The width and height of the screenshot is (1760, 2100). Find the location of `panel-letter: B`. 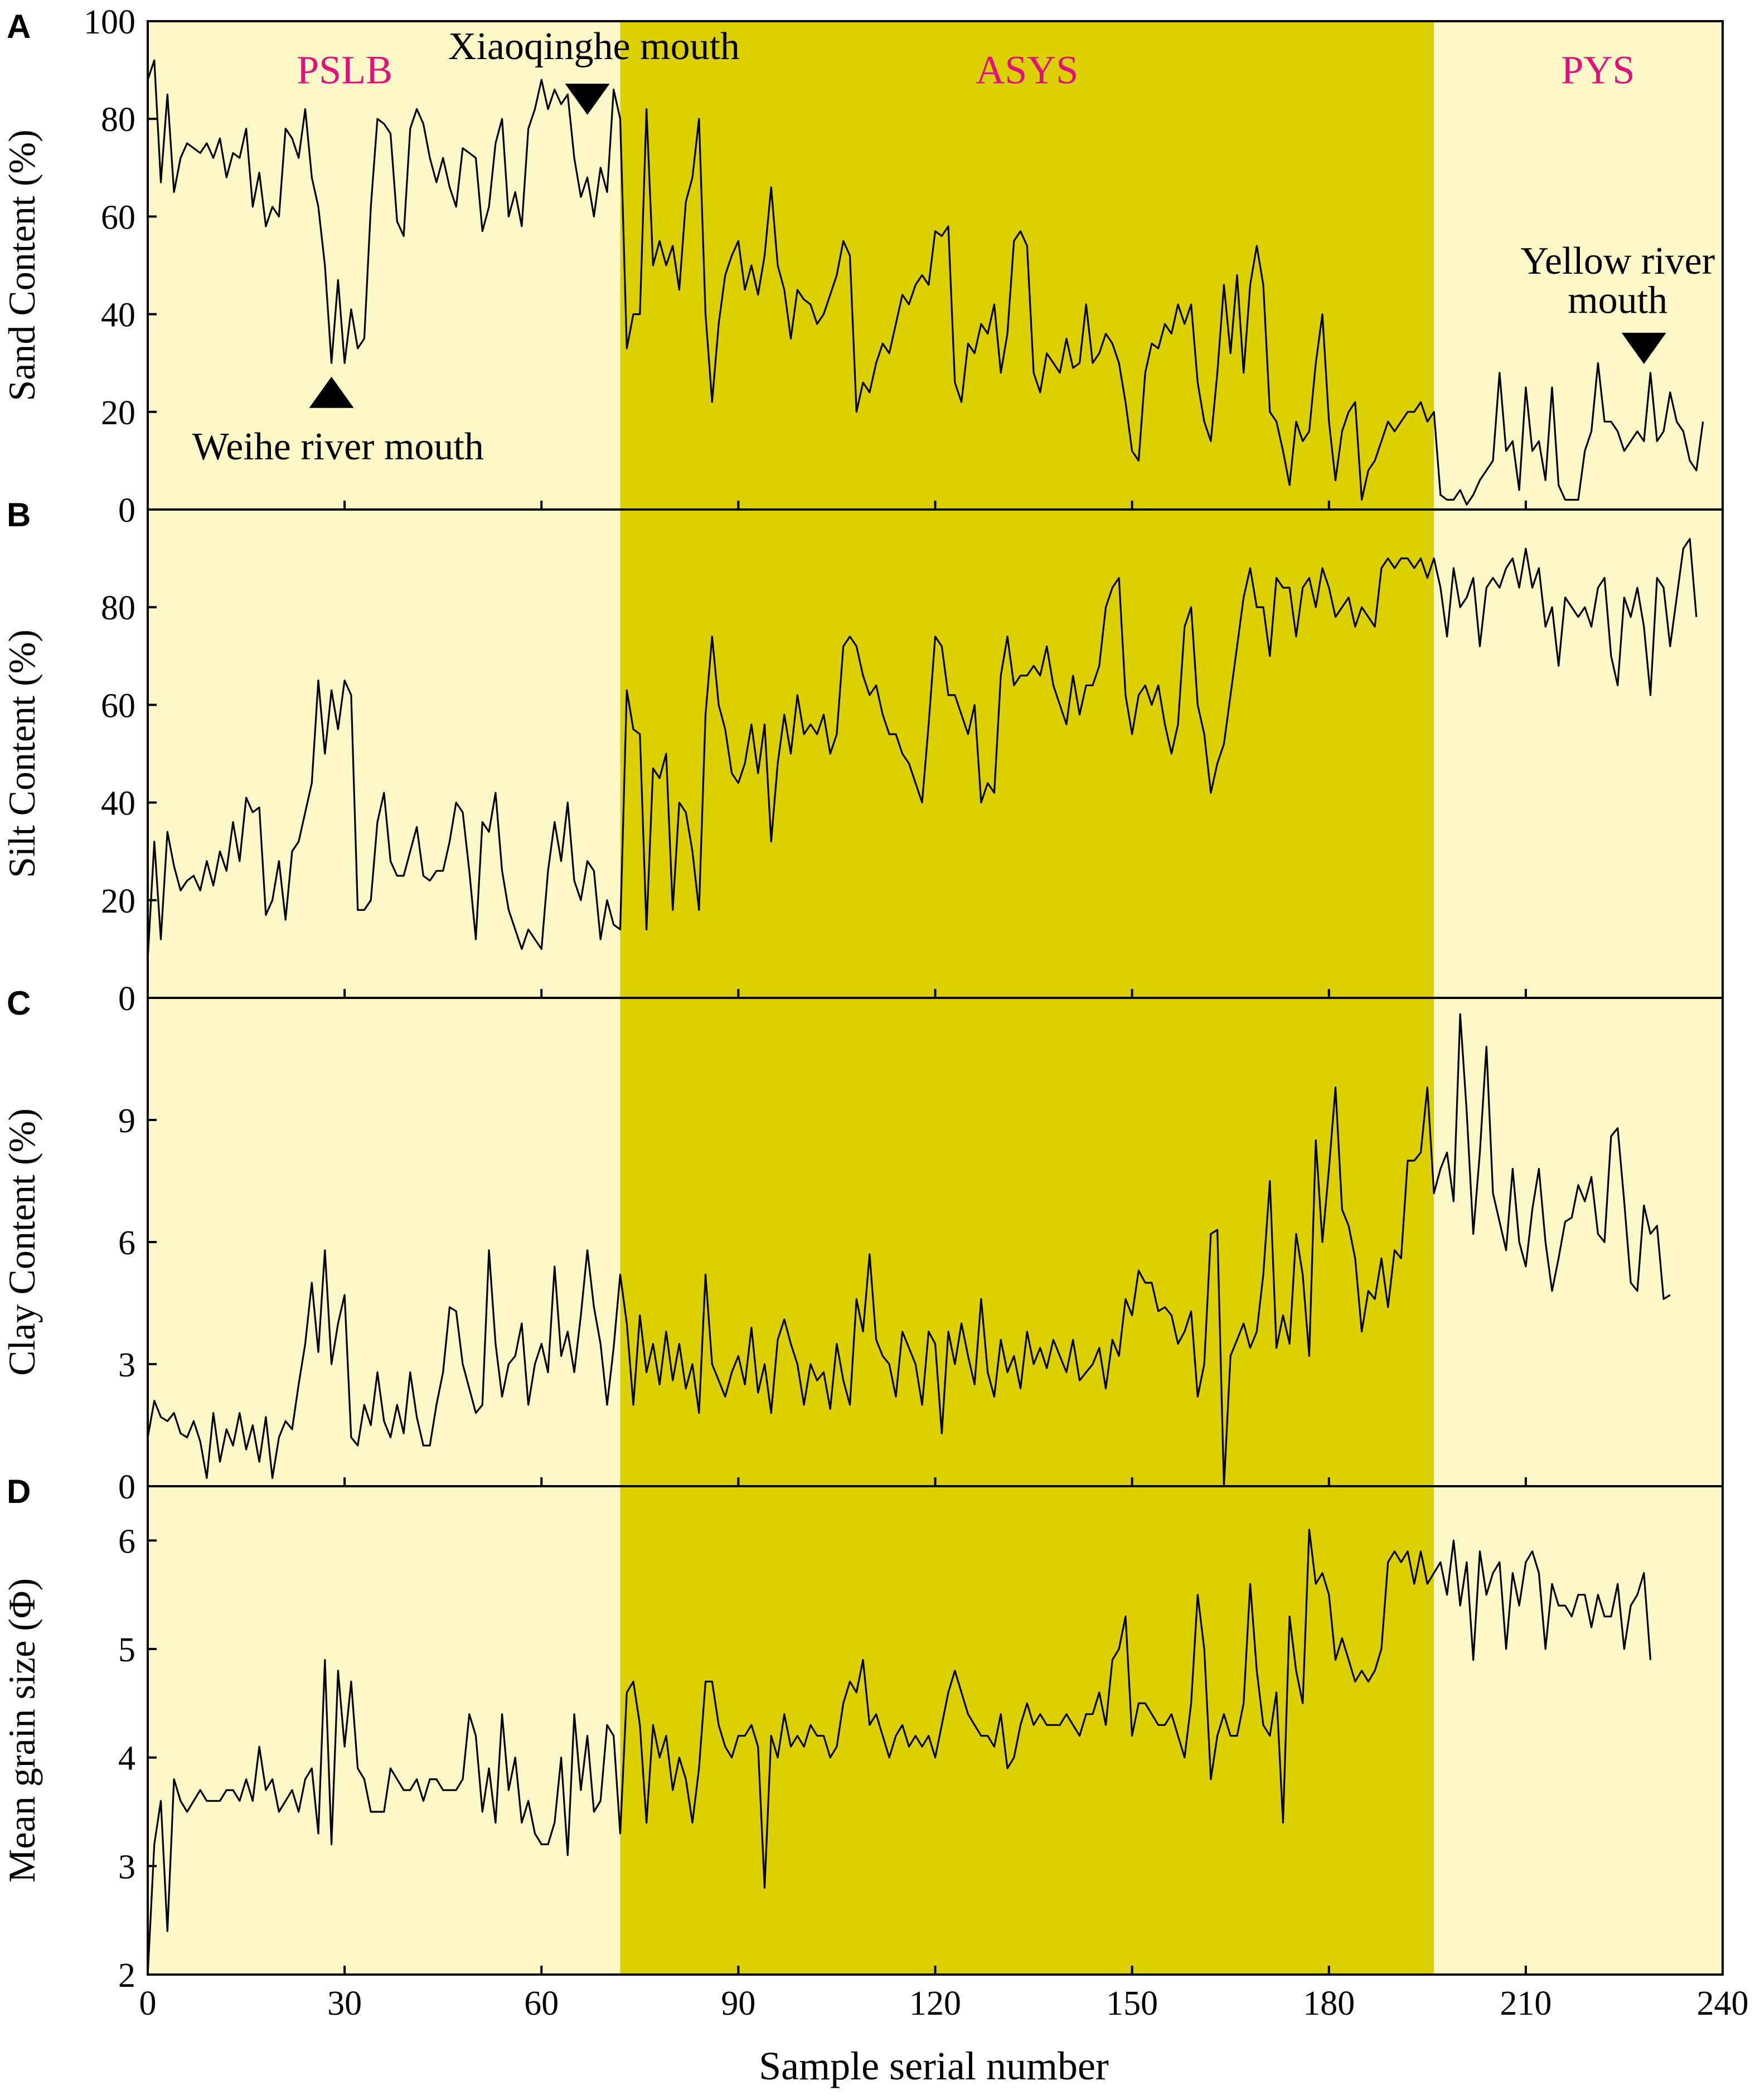

panel-letter: B is located at coordinates (19, 515).